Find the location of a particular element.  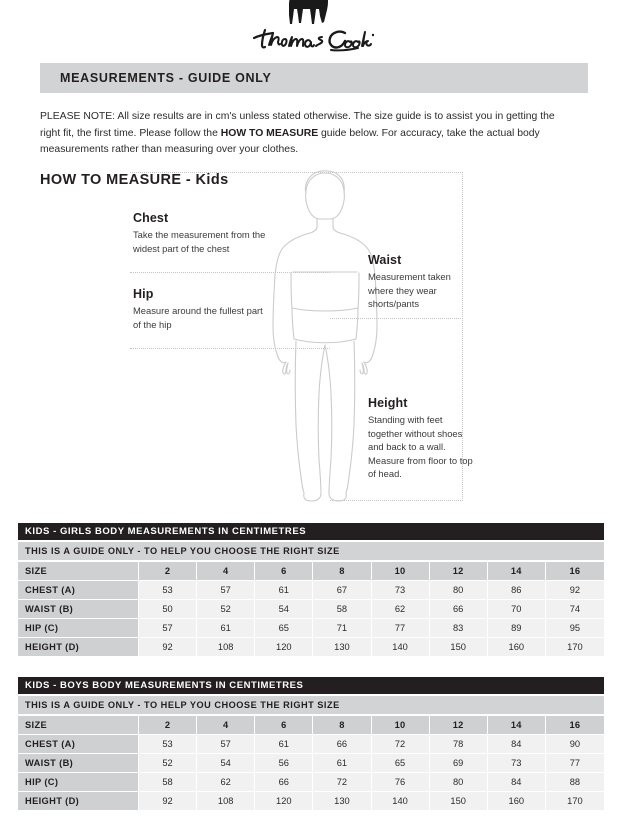

girls-size-col-0: 2 is located at coordinates (168, 571).